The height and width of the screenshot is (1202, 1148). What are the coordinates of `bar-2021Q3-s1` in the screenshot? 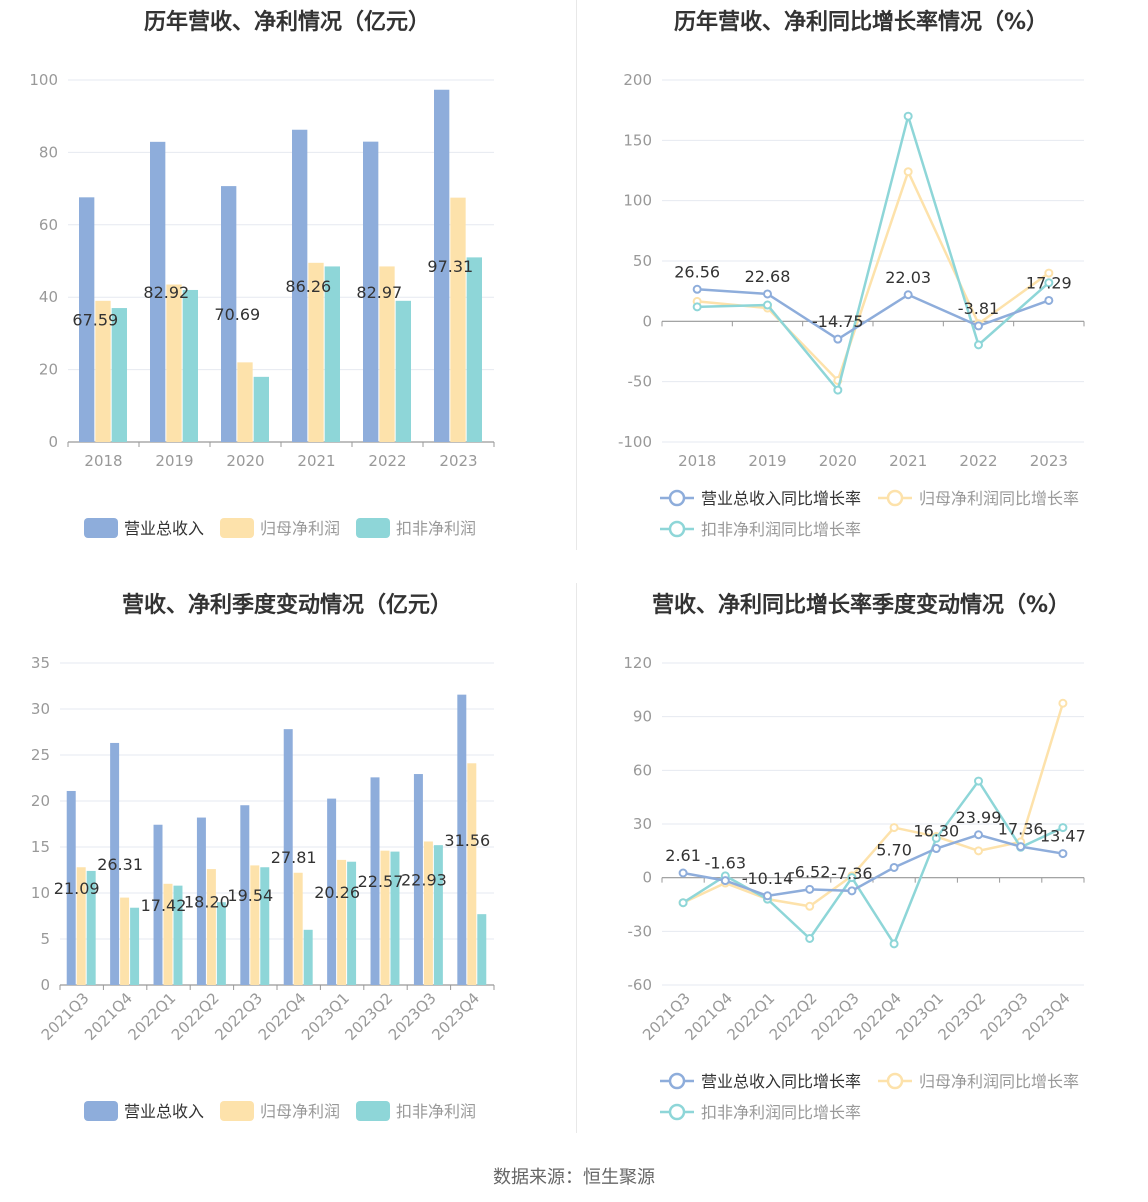 It's located at (81, 926).